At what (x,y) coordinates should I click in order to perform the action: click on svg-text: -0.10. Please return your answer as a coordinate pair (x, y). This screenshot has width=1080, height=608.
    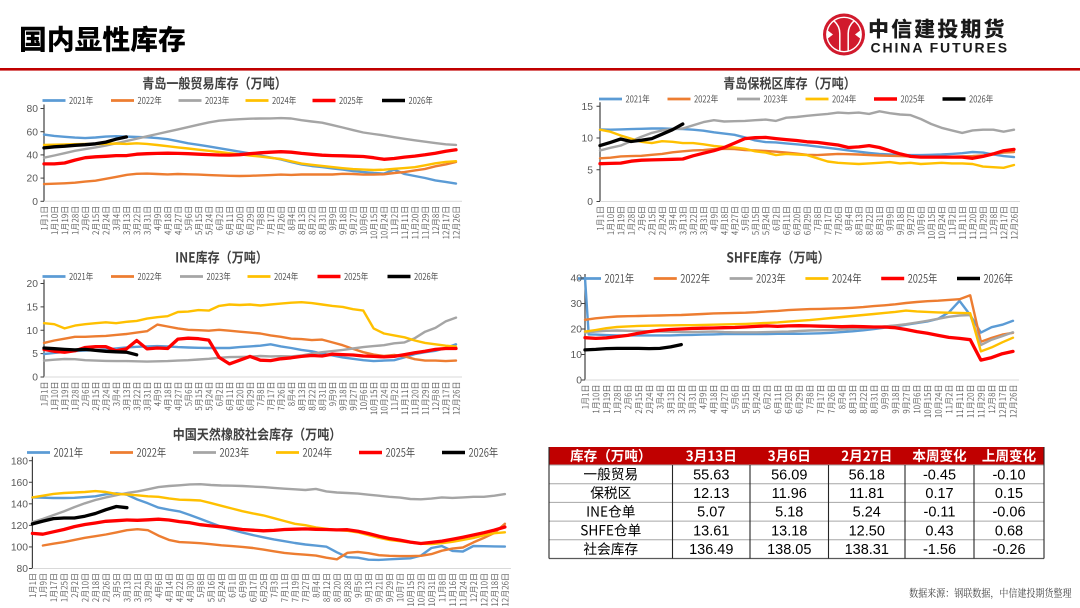
    Looking at the image, I should click on (1008, 475).